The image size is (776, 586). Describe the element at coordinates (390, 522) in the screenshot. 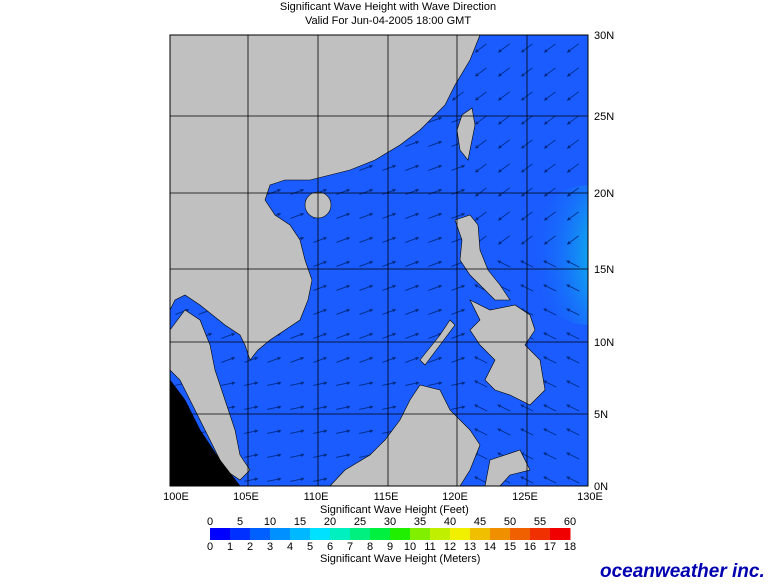

I see `feet-tick-label: 30` at that location.